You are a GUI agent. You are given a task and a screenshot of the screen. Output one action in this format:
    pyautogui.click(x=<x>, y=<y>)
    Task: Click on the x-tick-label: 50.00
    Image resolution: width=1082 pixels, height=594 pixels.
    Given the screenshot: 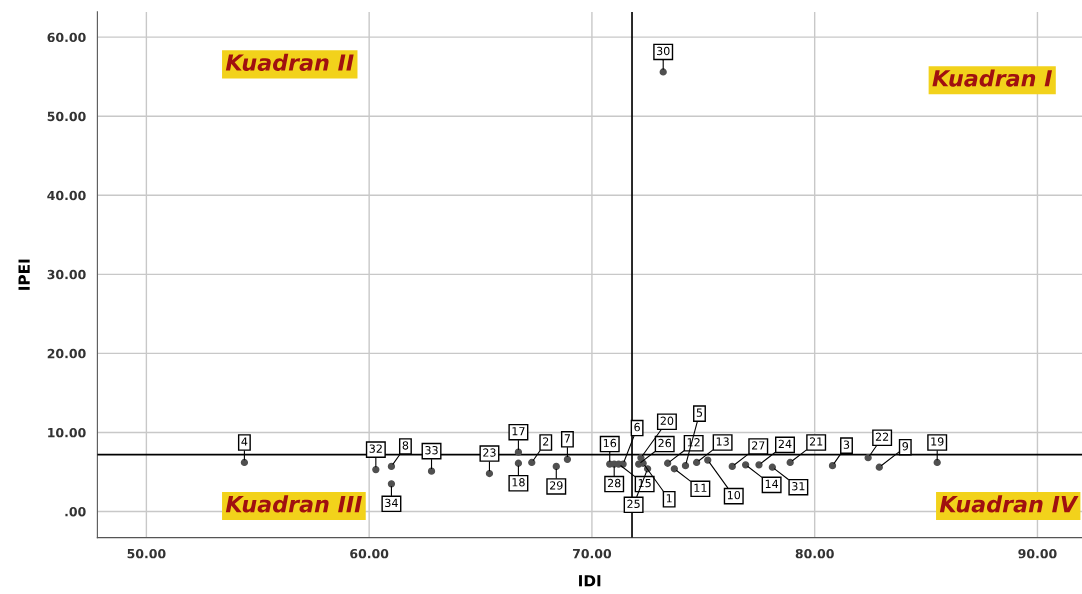 What is the action you would take?
    pyautogui.click(x=146, y=553)
    